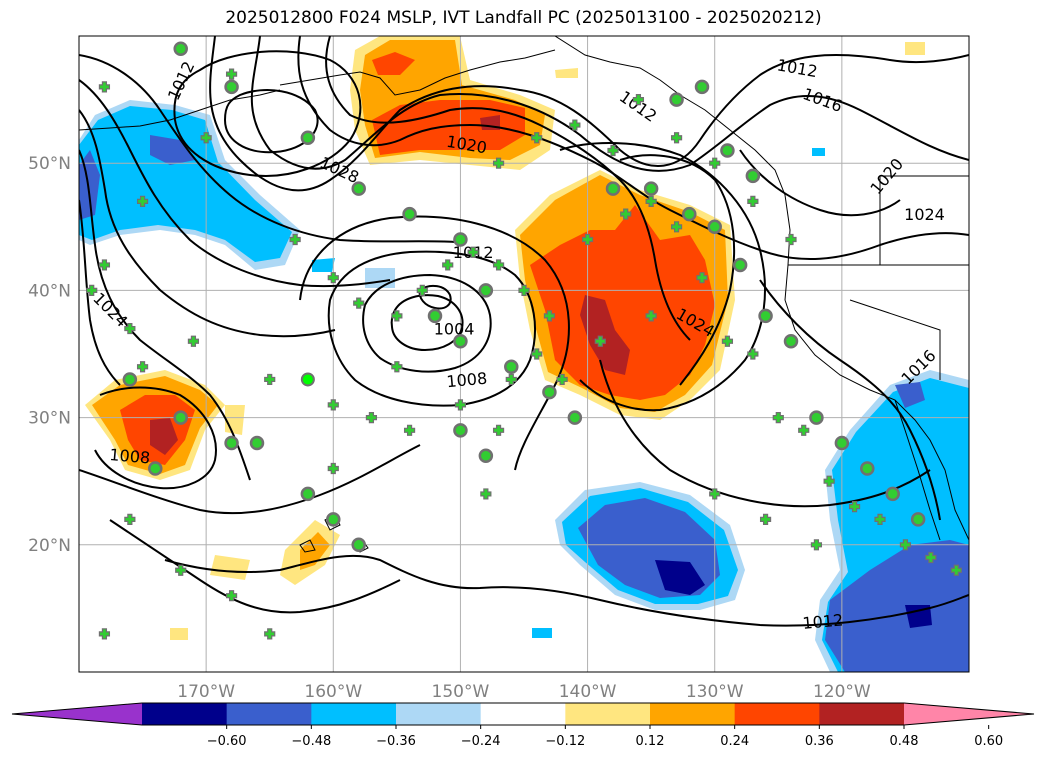 The width and height of the screenshot is (1047, 765). I want to click on isobar-1012-north, so click(589, 114).